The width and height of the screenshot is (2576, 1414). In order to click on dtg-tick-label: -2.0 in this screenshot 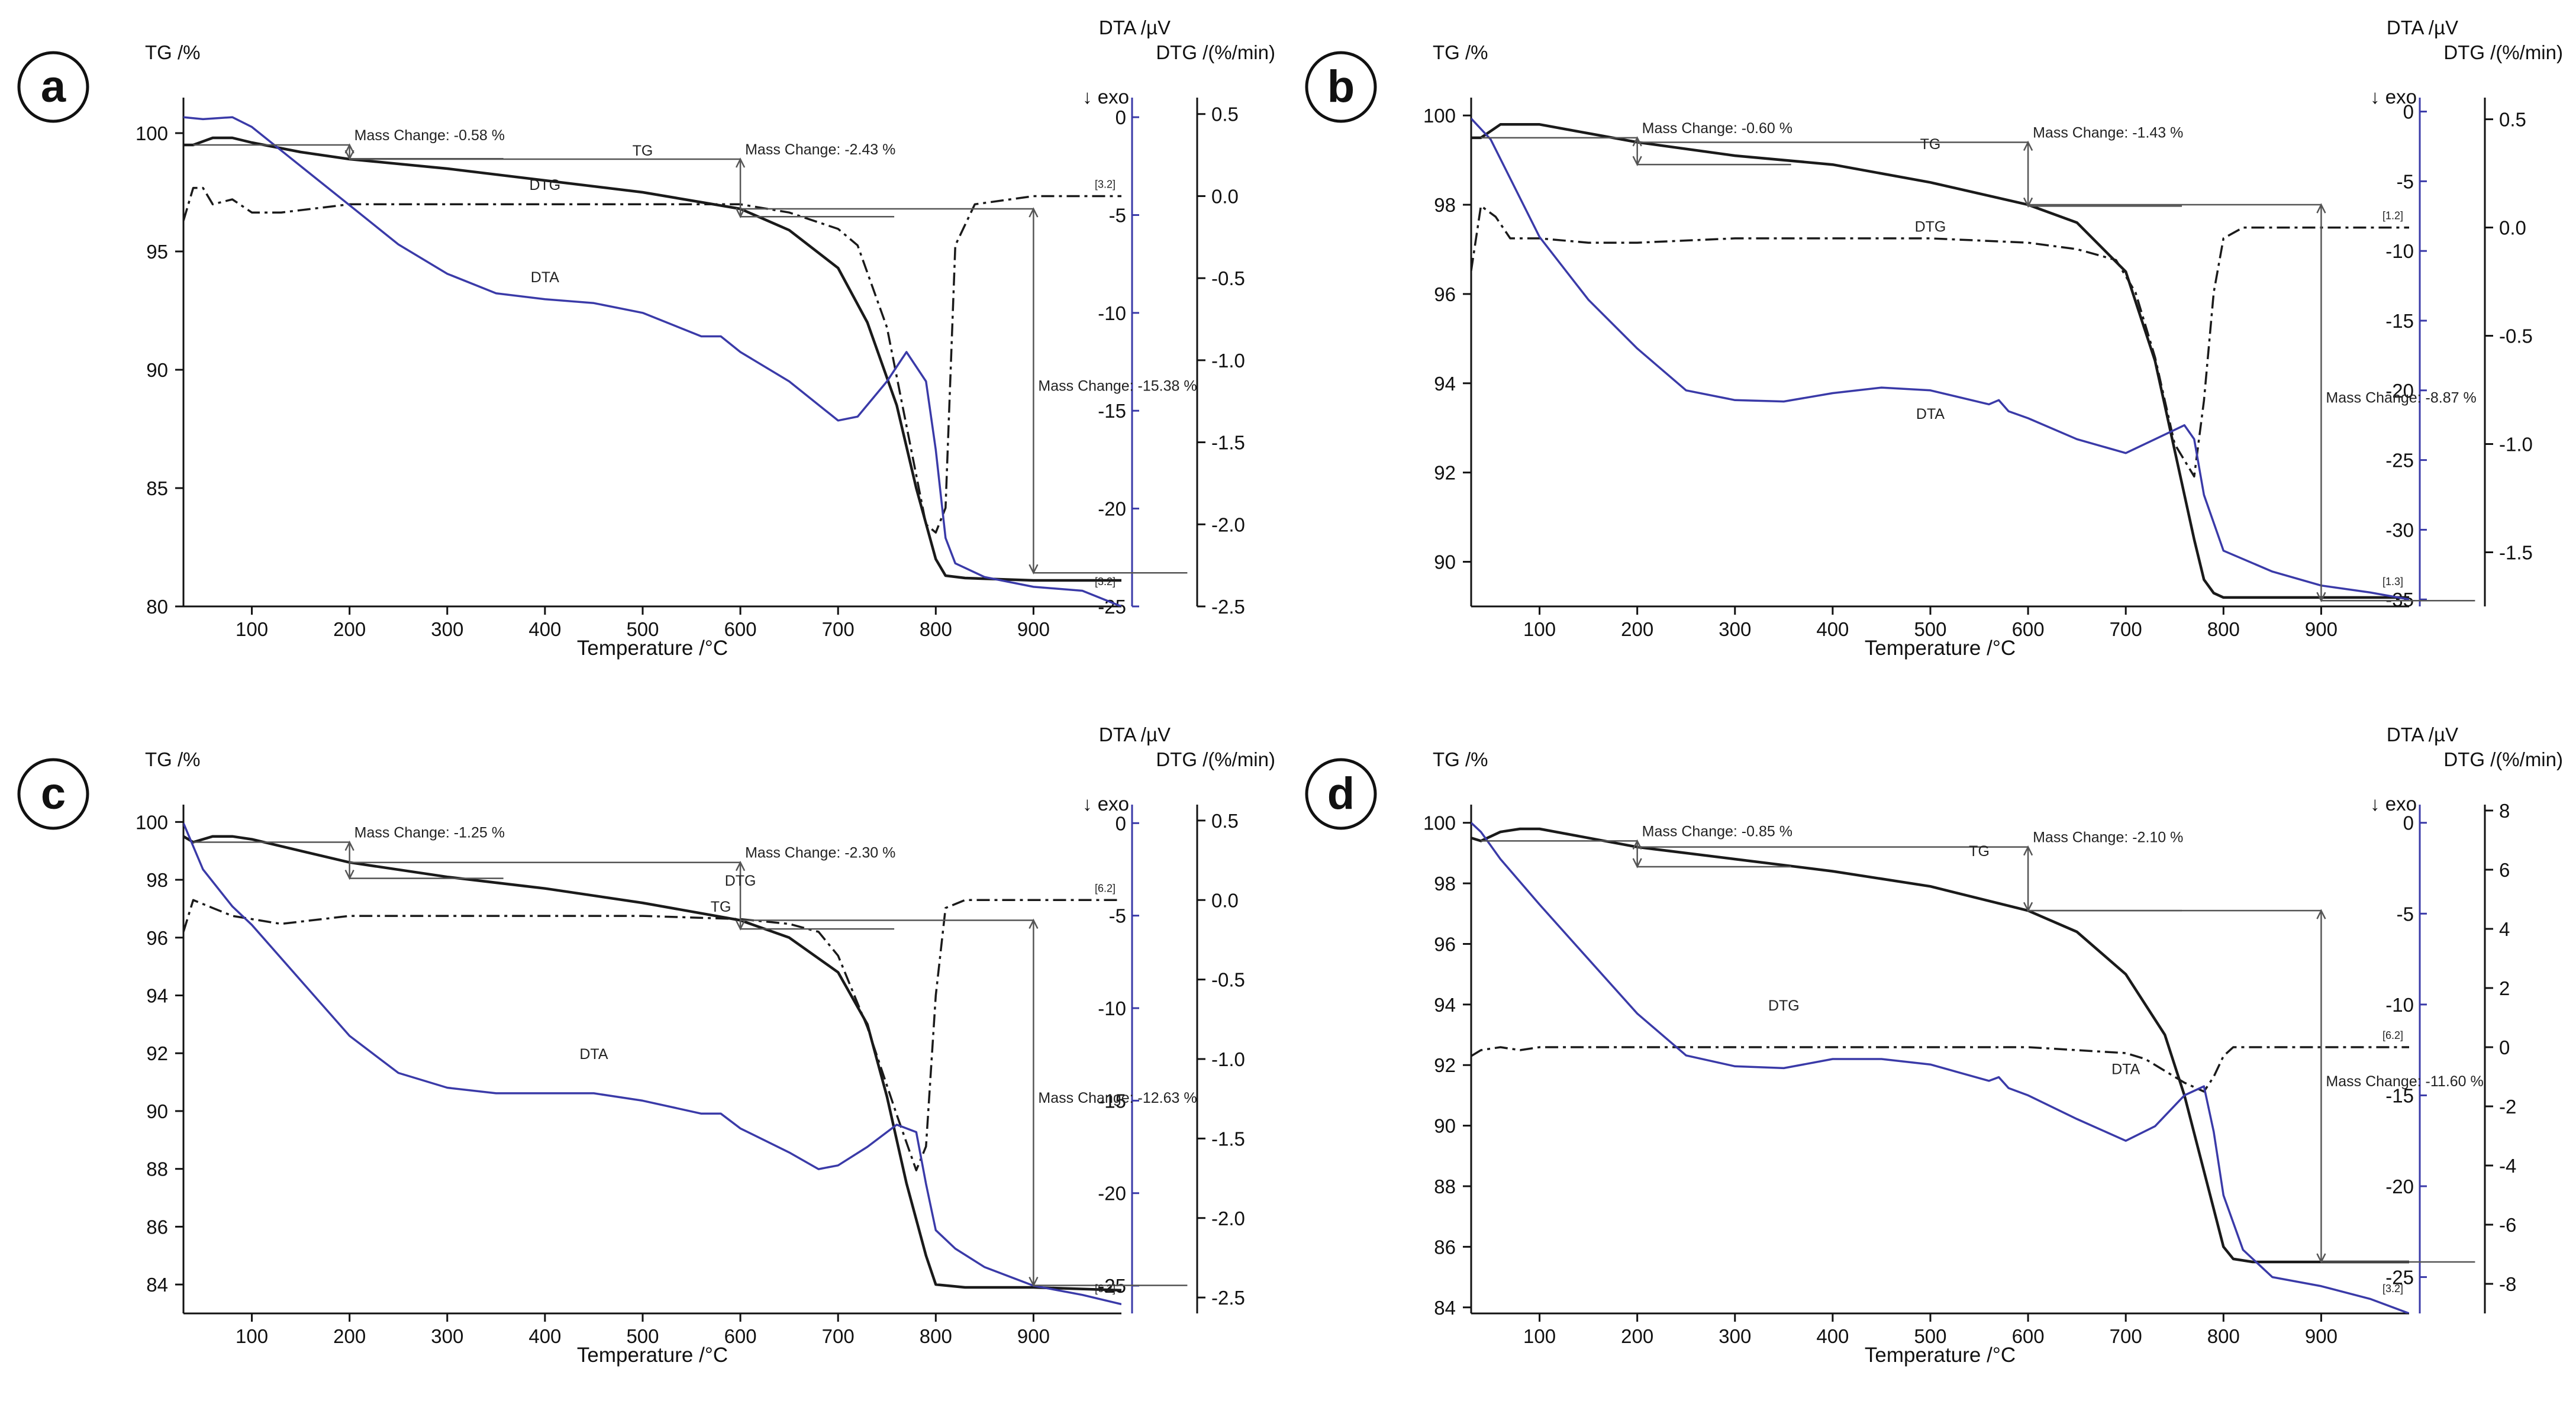, I will do `click(1228, 1218)`.